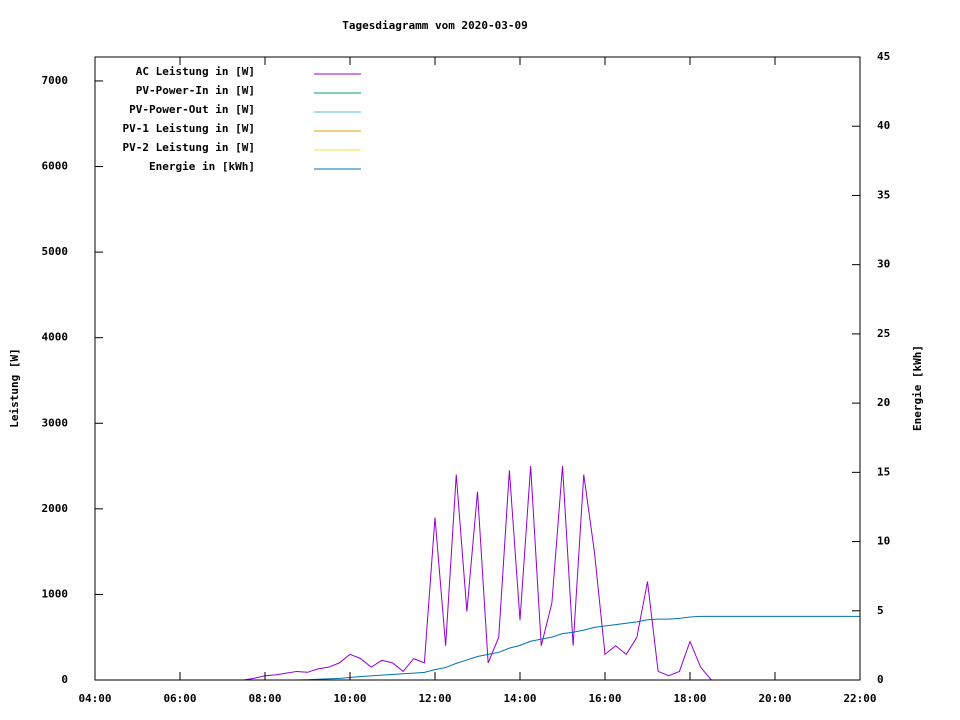  What do you see at coordinates (883, 471) in the screenshot?
I see `y2-tick-label: 15` at bounding box center [883, 471].